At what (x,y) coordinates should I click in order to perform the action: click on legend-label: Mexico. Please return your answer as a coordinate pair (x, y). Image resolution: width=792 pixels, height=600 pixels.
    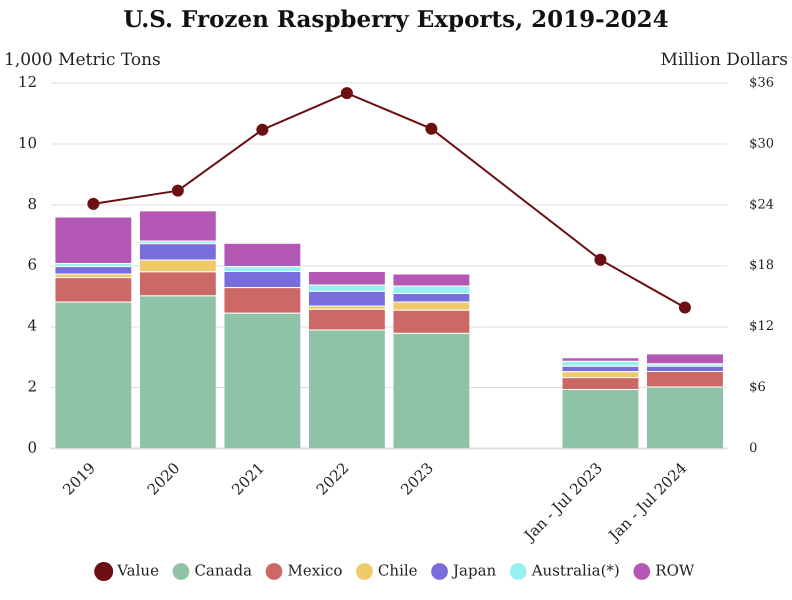
    Looking at the image, I should click on (315, 570).